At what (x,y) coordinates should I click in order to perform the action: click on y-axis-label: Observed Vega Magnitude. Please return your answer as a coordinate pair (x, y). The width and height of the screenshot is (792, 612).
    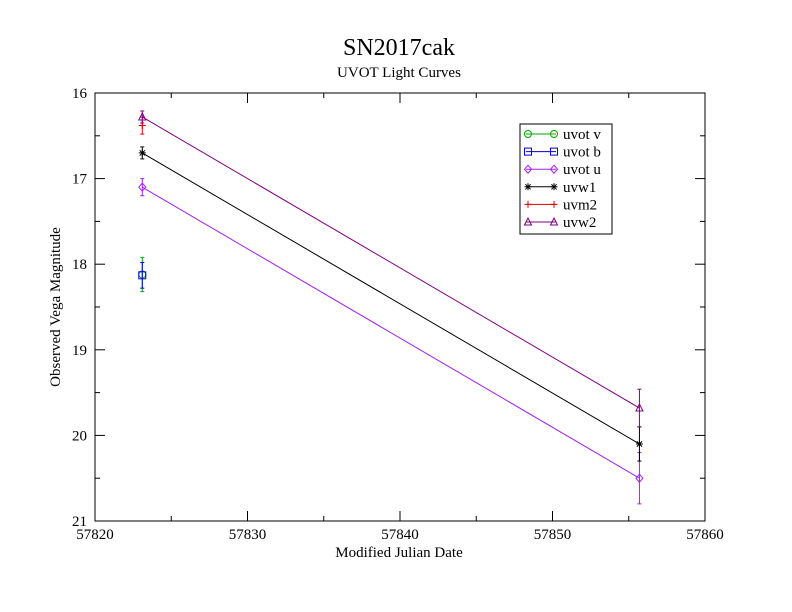
    Looking at the image, I should click on (56, 307).